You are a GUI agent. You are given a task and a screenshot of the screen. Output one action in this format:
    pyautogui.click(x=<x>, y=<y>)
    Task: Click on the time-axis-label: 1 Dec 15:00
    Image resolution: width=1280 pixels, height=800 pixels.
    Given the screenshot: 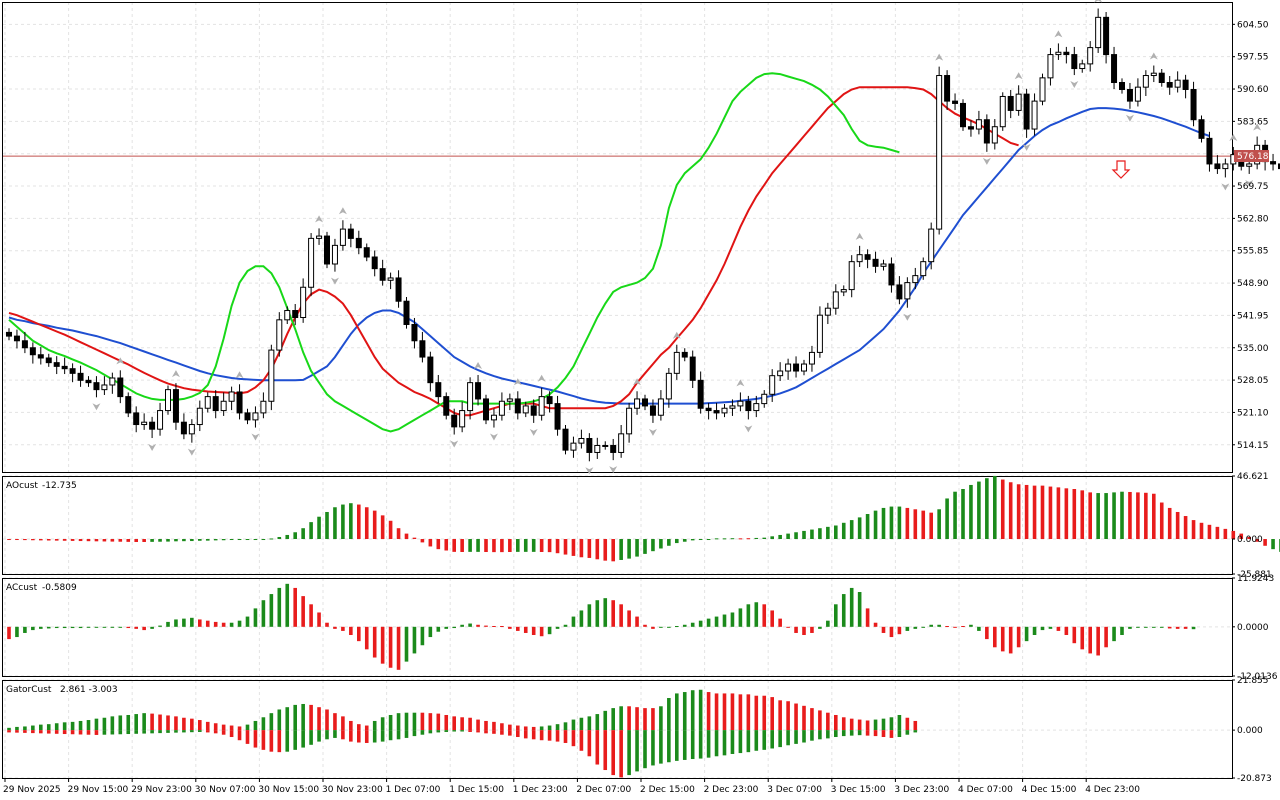 What is the action you would take?
    pyautogui.click(x=476, y=790)
    